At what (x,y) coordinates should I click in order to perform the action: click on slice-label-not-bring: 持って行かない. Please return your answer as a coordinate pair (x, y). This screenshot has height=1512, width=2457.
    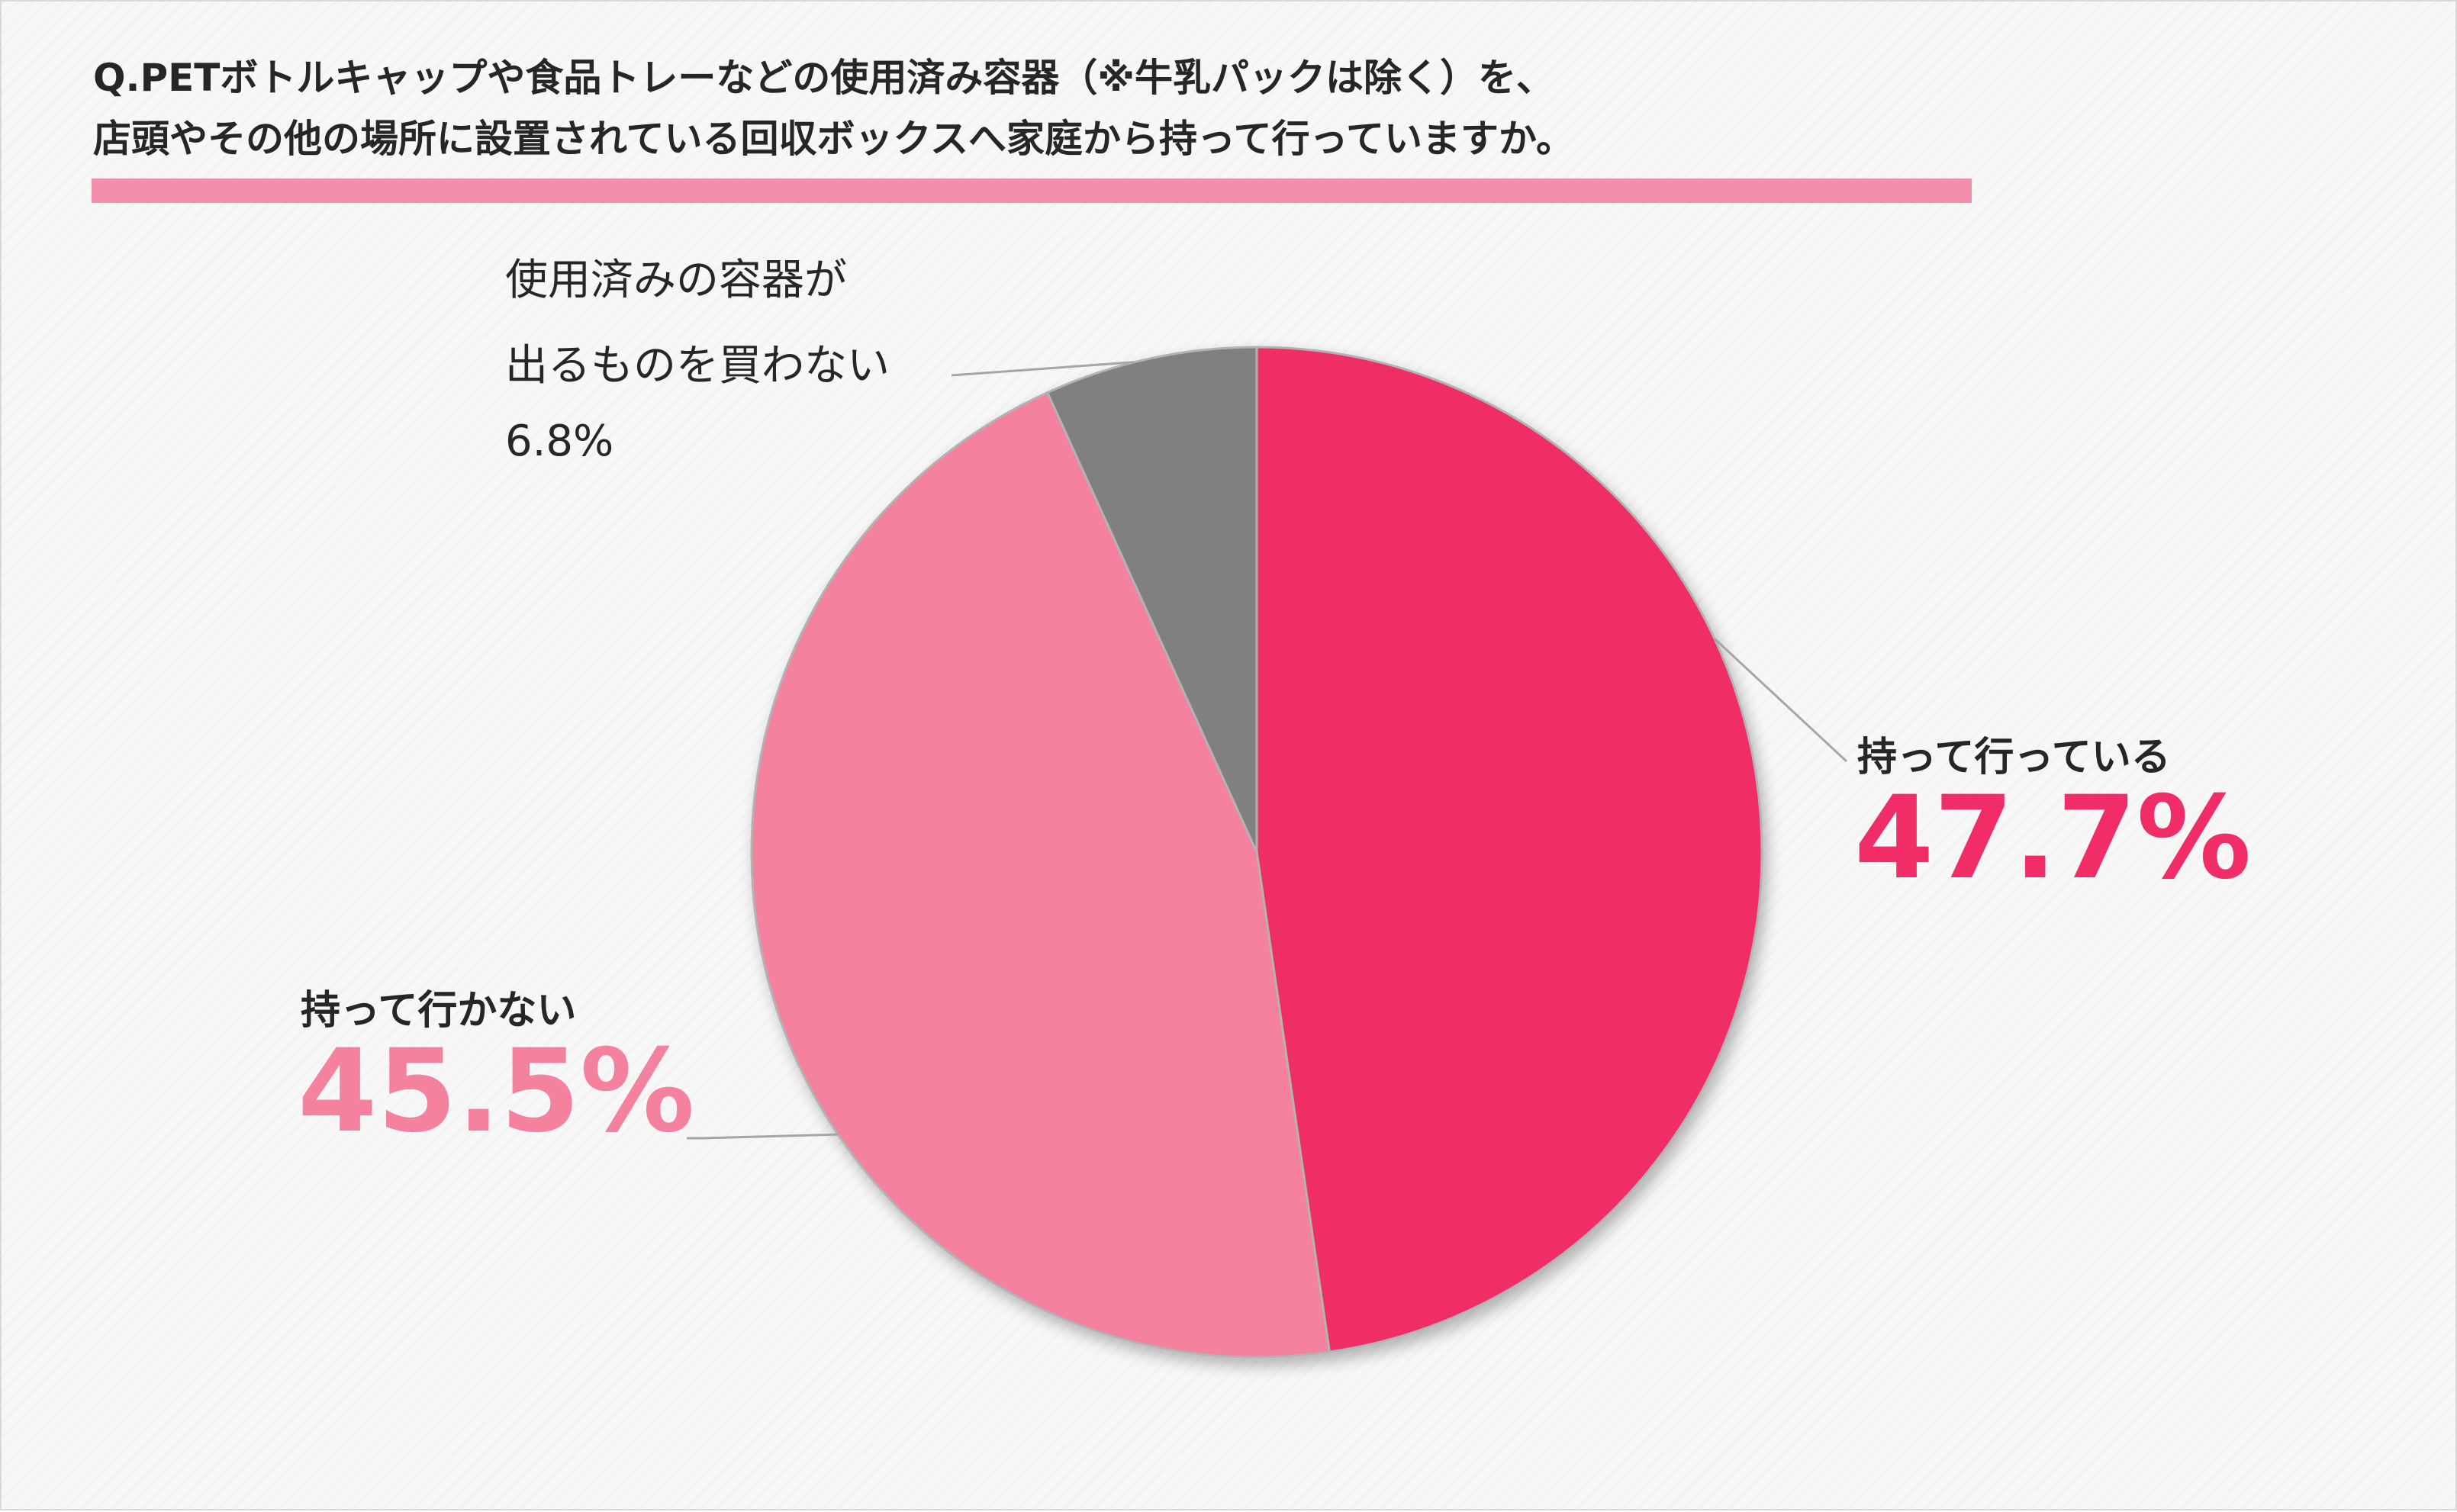
    Looking at the image, I should click on (439, 1011).